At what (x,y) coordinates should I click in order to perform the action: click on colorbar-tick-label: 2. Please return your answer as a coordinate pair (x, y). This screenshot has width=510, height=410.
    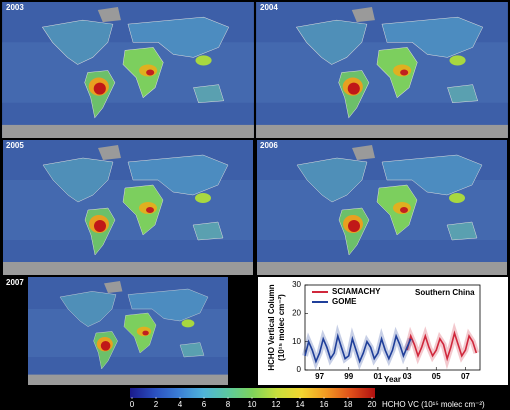
    Looking at the image, I should click on (156, 404).